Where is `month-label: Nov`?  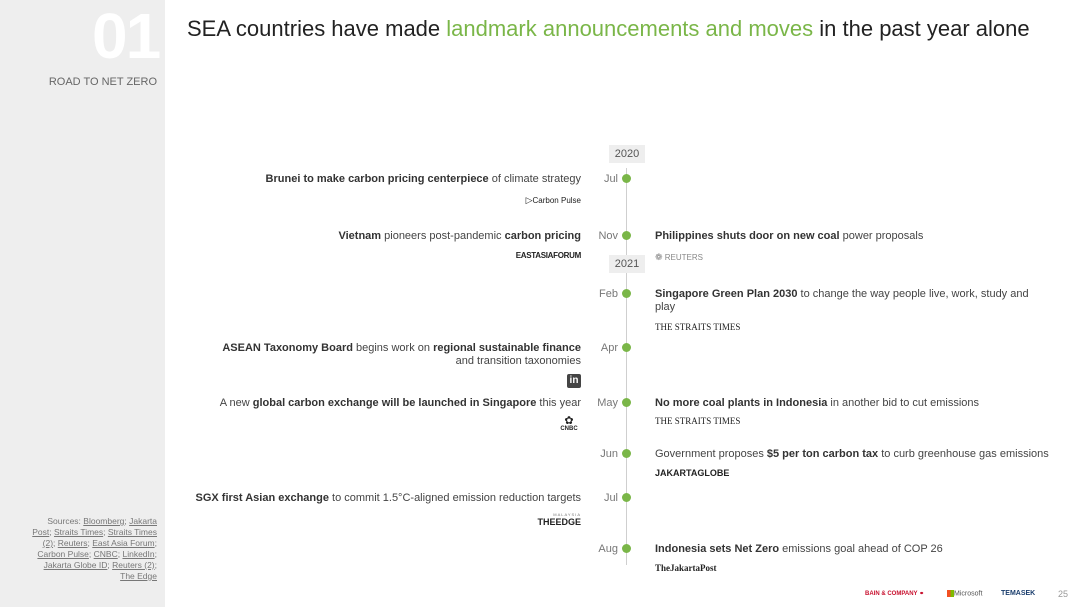
month-label: Nov is located at coordinates (608, 236).